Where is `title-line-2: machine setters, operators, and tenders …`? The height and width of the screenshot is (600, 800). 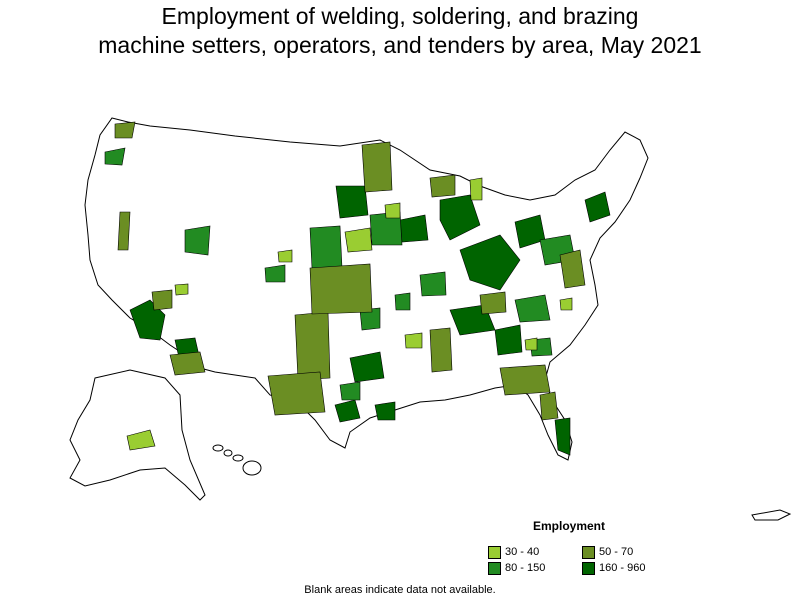 title-line-2: machine setters, operators, and tenders … is located at coordinates (400, 45).